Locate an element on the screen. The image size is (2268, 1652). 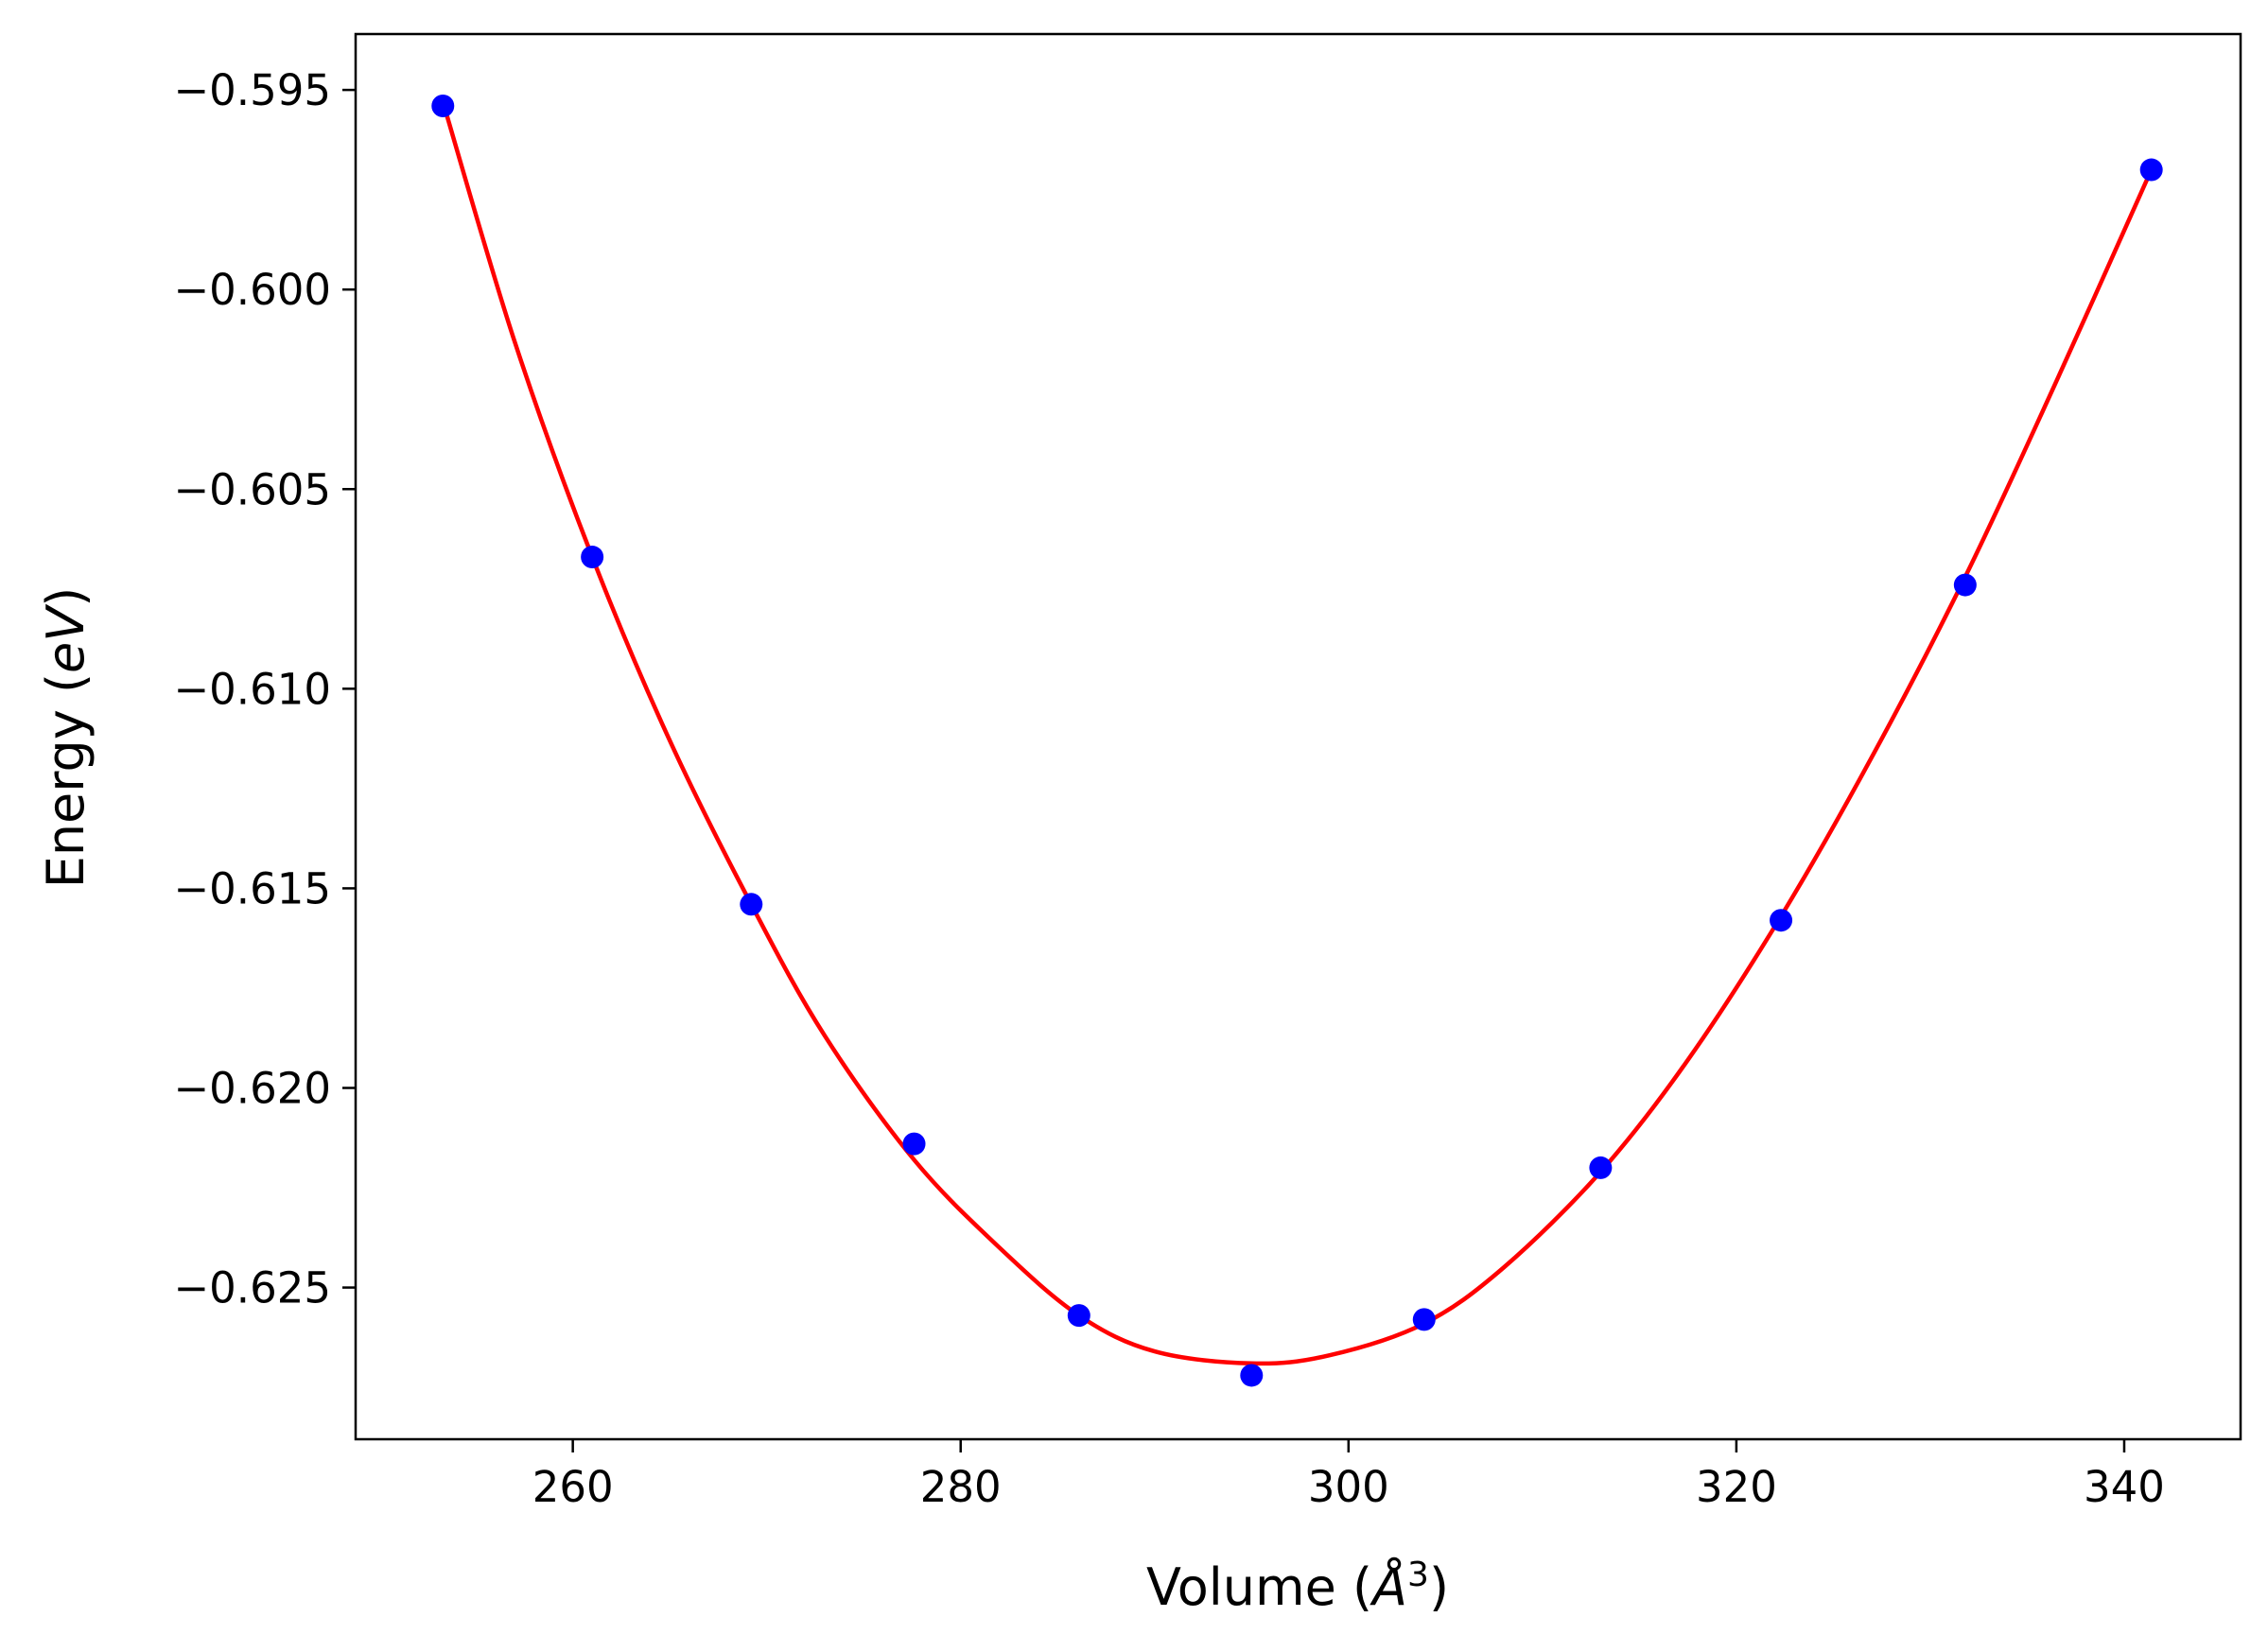
y-tick-label: −0.625 is located at coordinates (252, 1288).